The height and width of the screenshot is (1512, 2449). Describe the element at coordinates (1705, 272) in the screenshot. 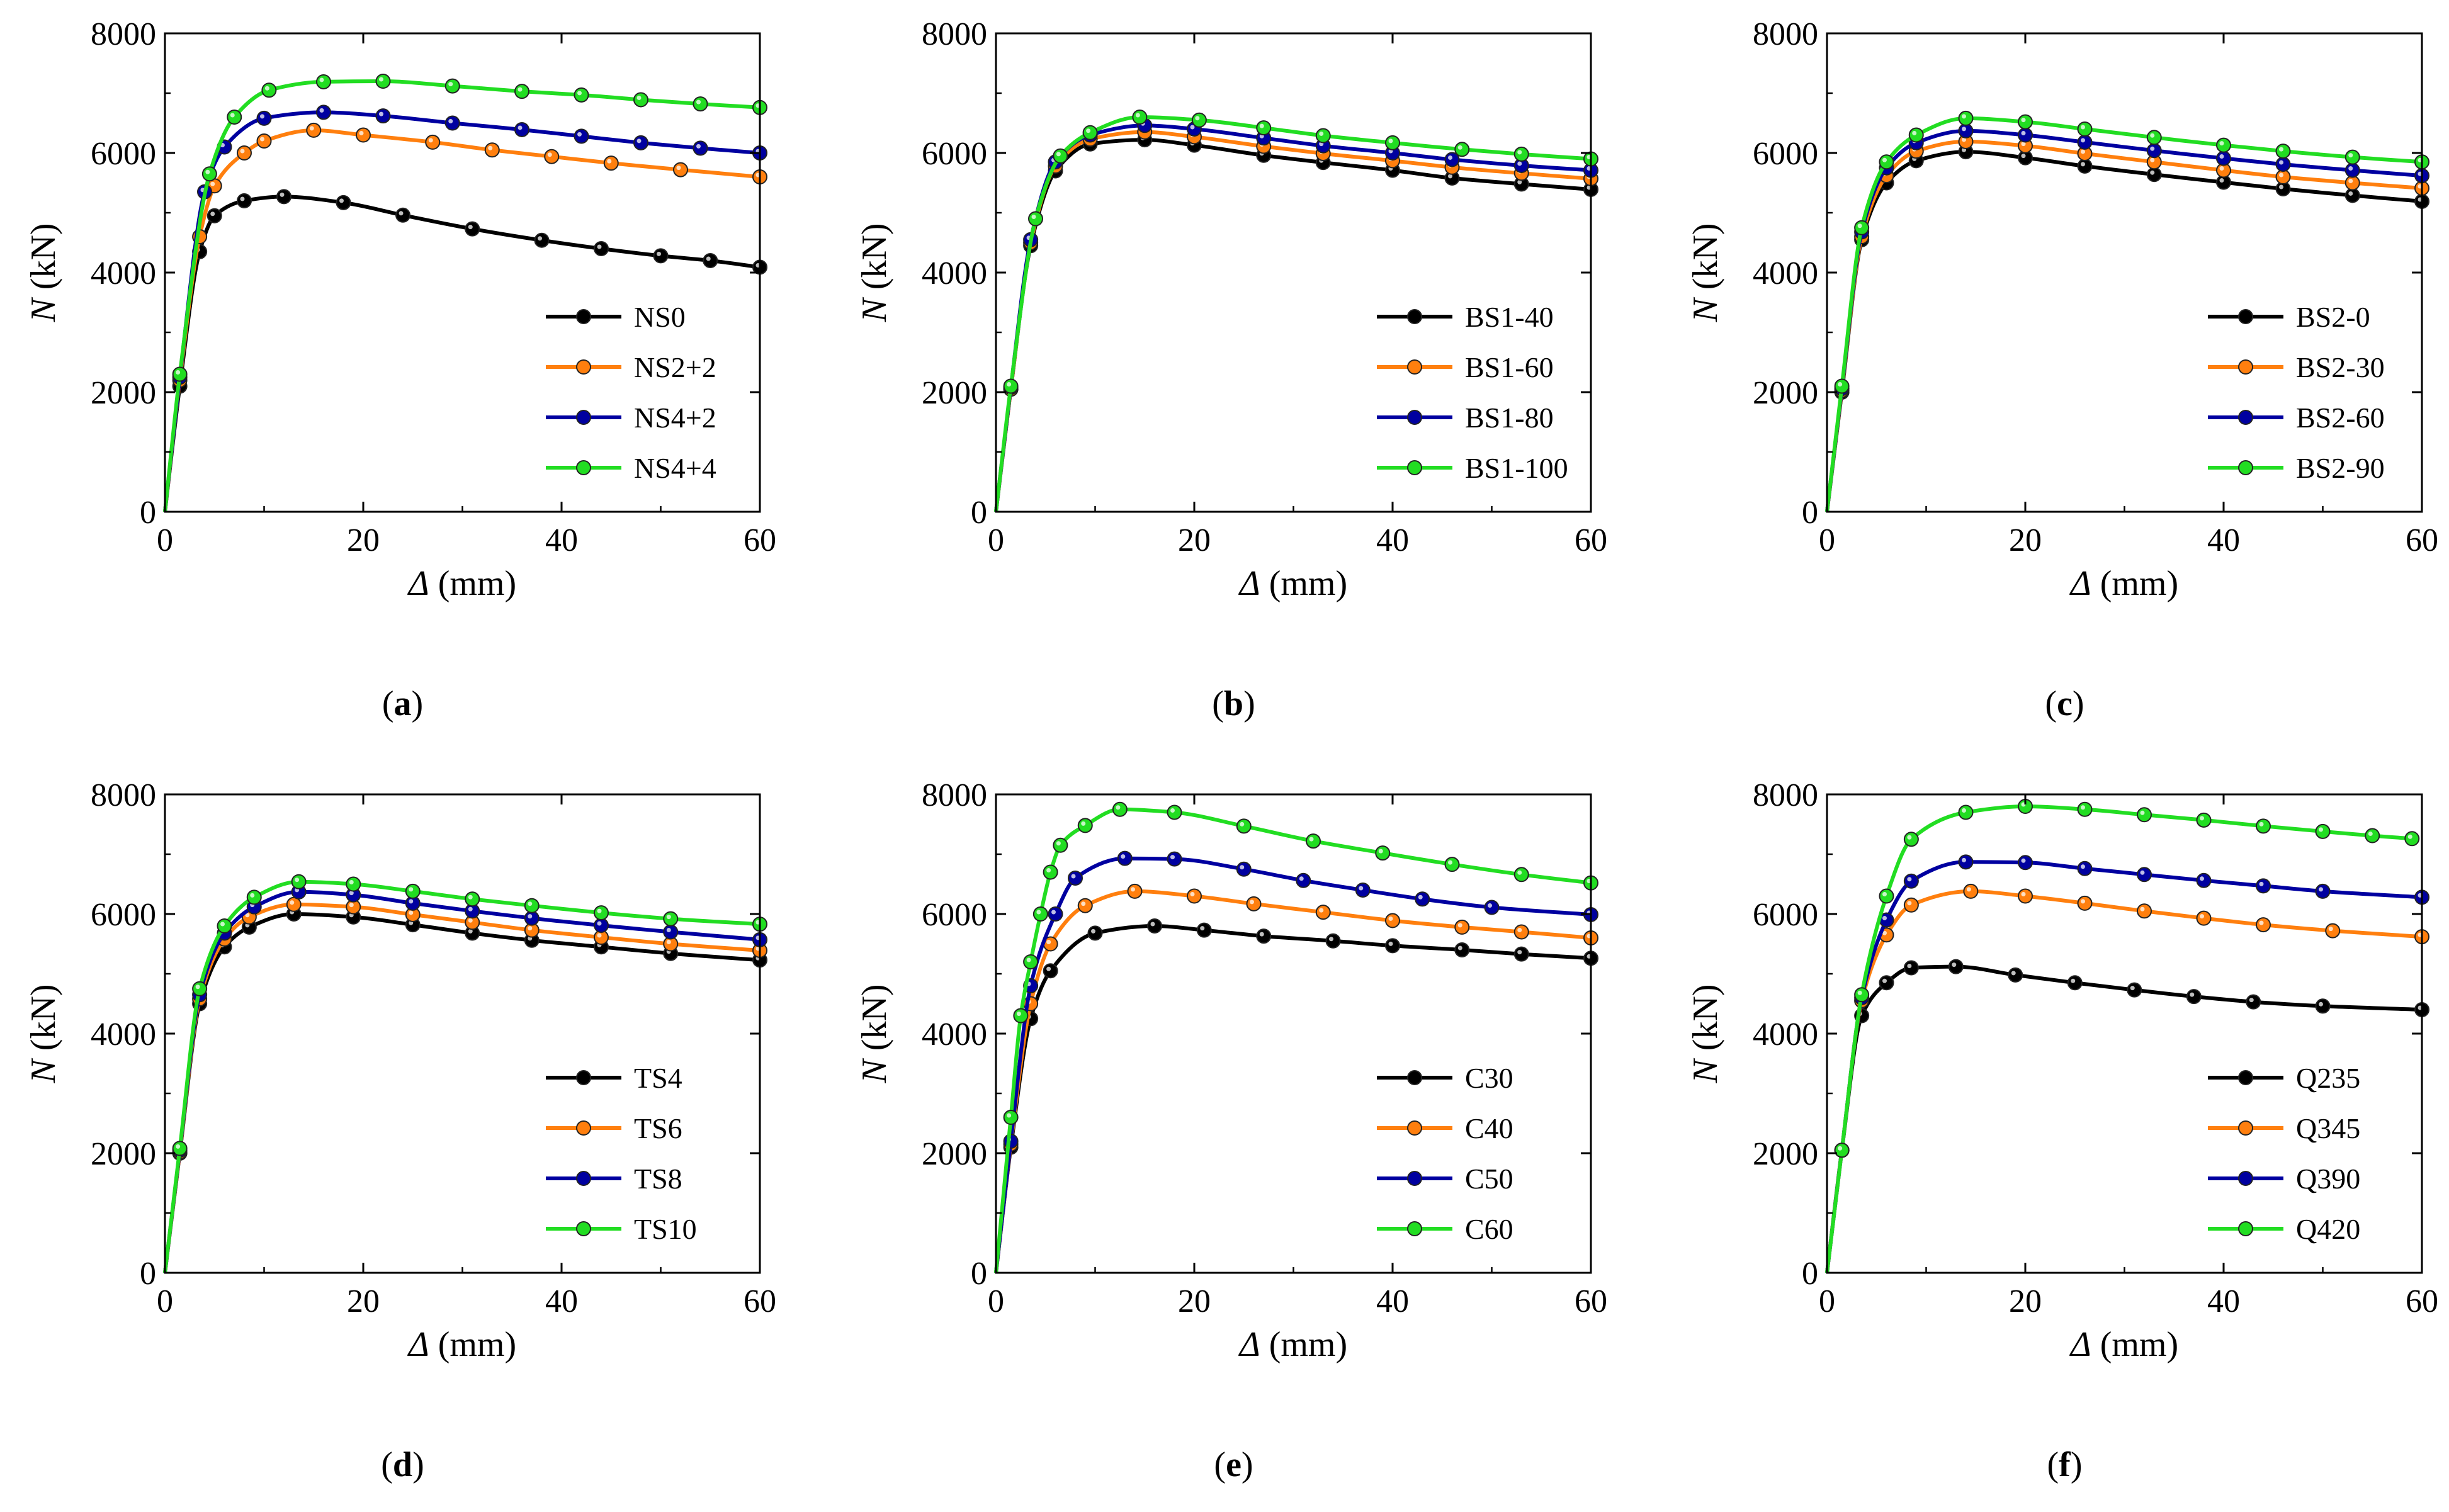

I see `y-axis-title: N (kN)` at that location.